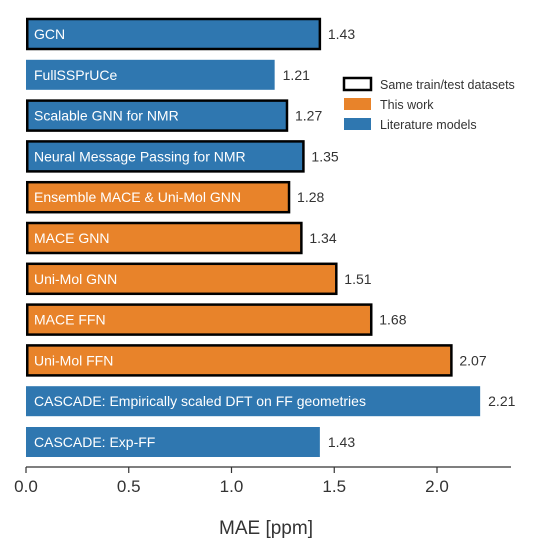 This screenshot has height=550, width=537. I want to click on value-label: 2.07, so click(472, 360).